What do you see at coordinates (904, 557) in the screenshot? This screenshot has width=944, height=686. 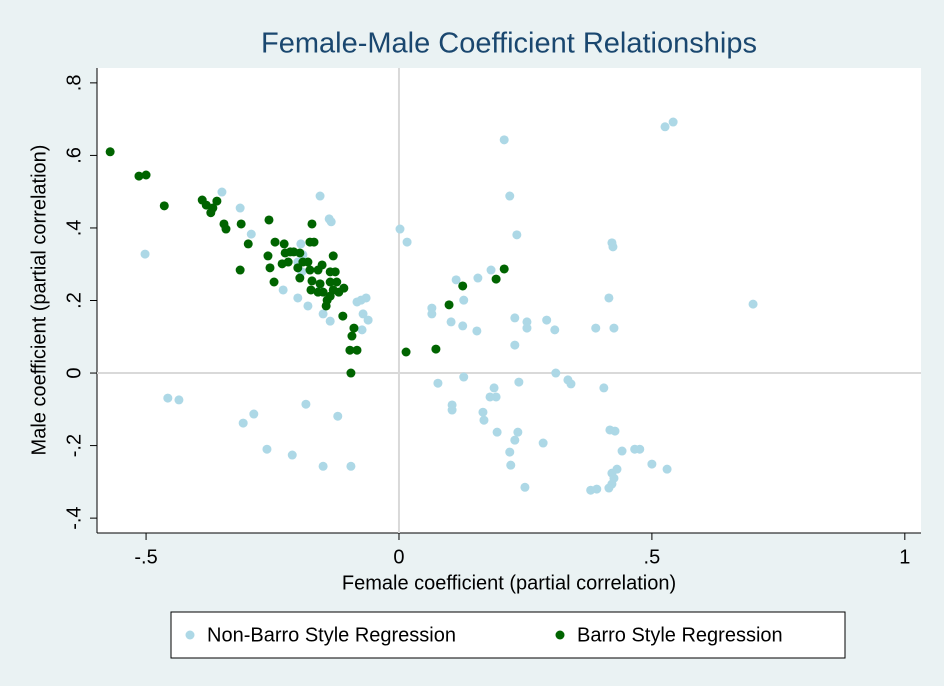 I see `x-tick-label: 1` at bounding box center [904, 557].